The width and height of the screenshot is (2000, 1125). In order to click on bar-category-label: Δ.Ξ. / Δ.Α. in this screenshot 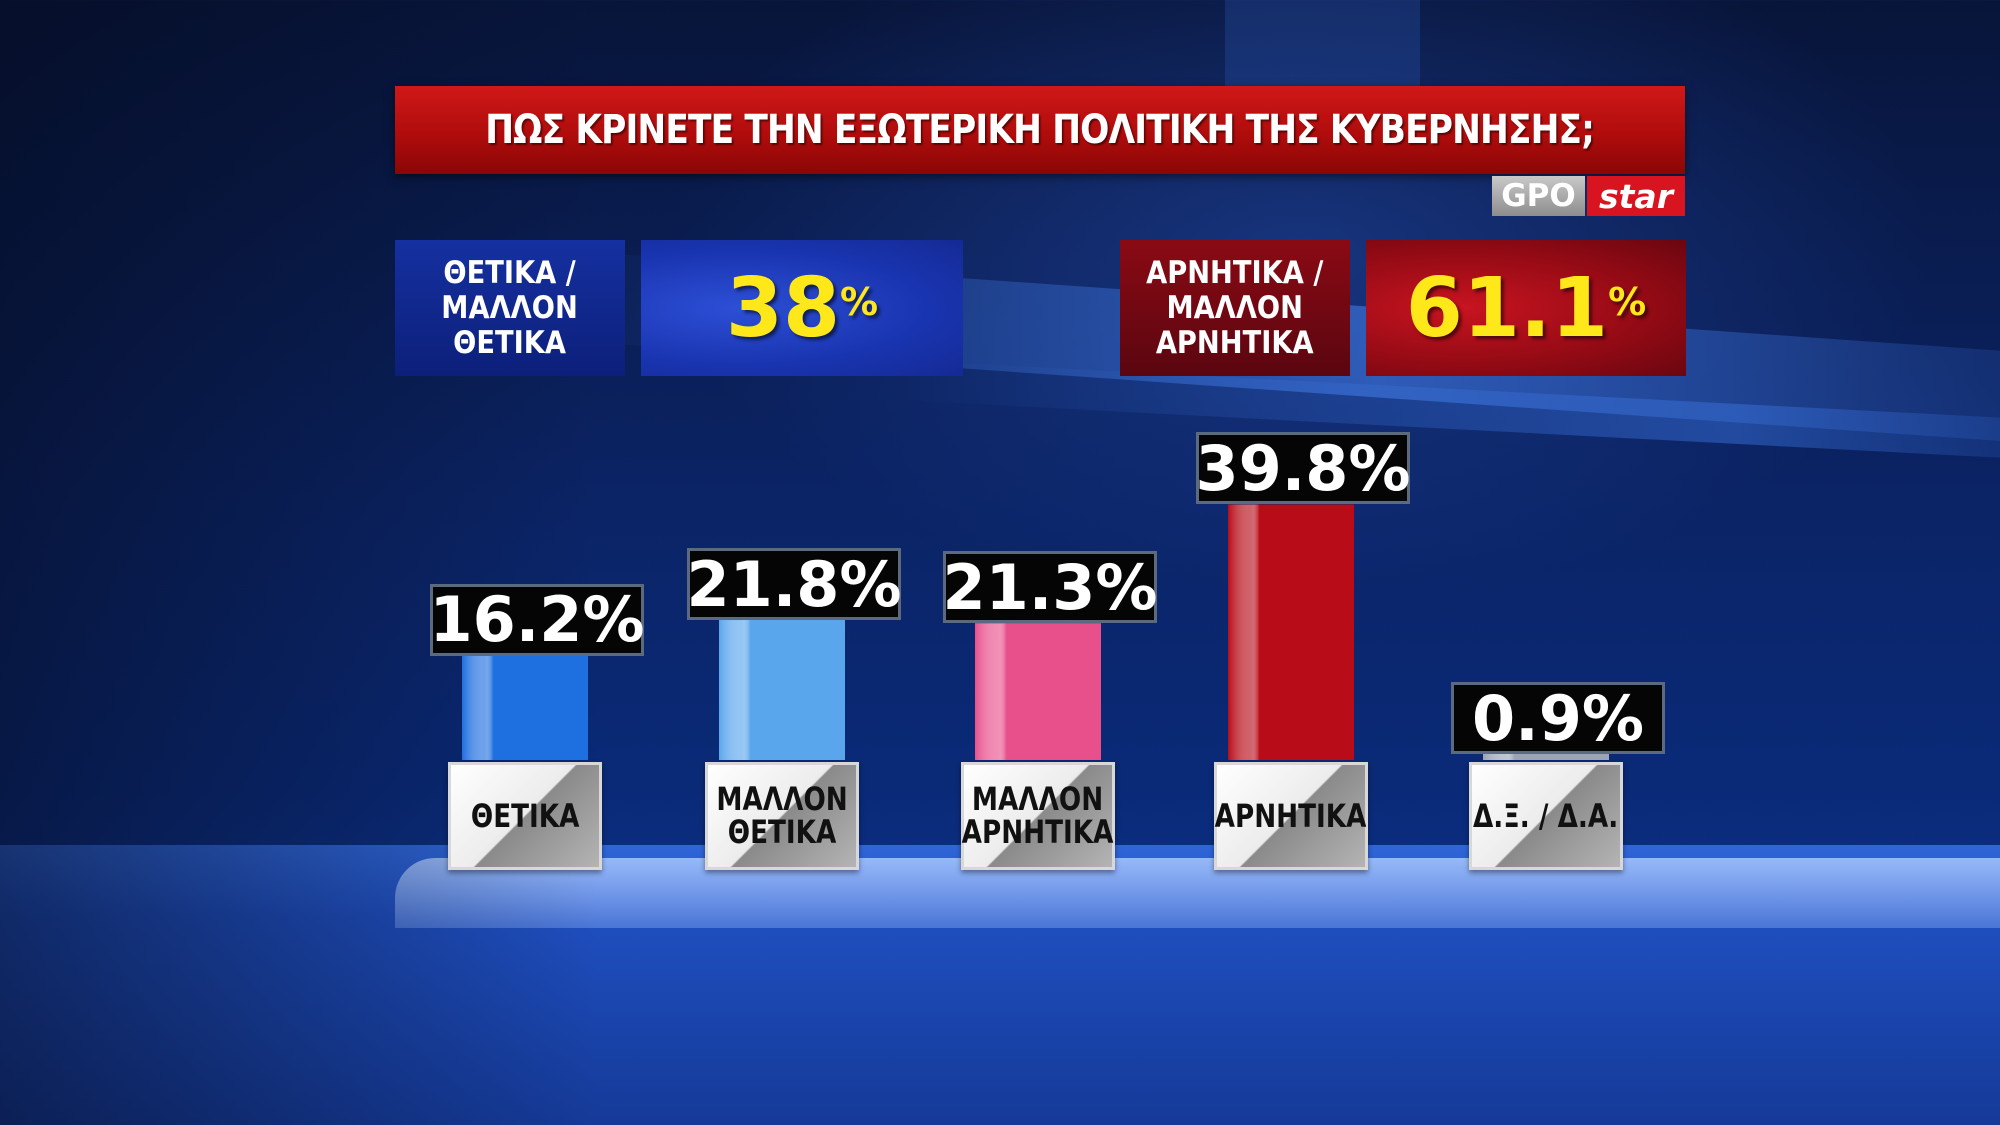, I will do `click(1546, 816)`.